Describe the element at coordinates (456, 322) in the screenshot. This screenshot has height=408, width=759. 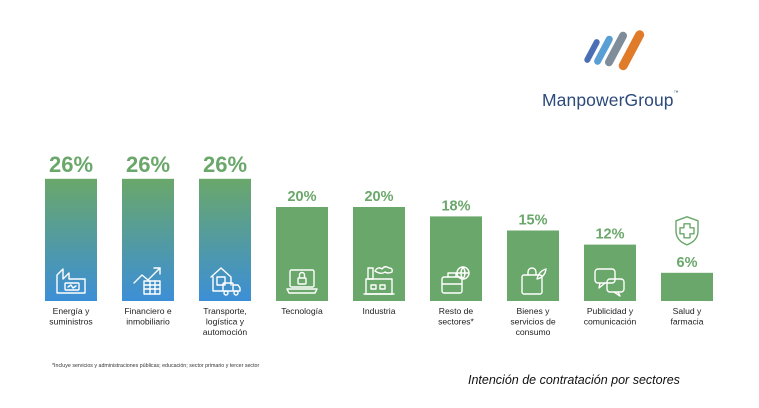
I see `category-label-6: sectores*` at that location.